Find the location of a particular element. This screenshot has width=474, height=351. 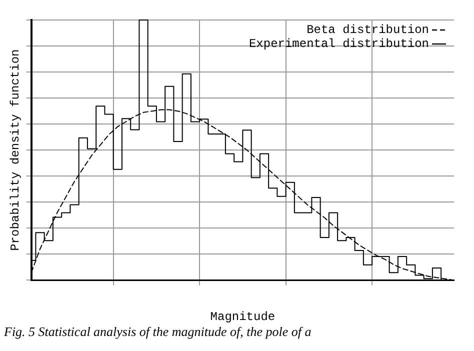

legend-label: Beta distribution is located at coordinates (367, 30).